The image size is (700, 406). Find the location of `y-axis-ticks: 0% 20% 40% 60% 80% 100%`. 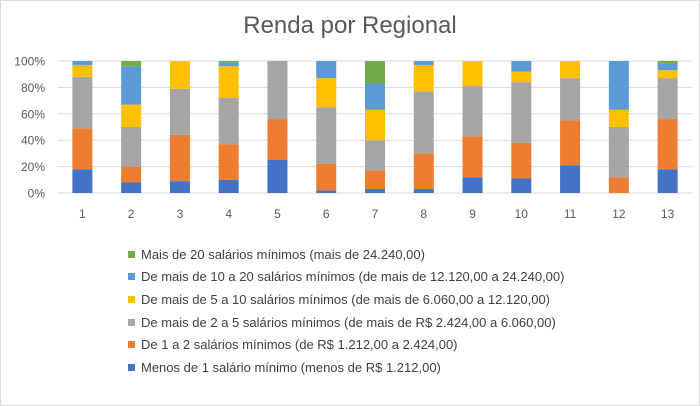

y-axis-ticks: 0% 20% 40% 60% 80% 100% is located at coordinates (29, 128).